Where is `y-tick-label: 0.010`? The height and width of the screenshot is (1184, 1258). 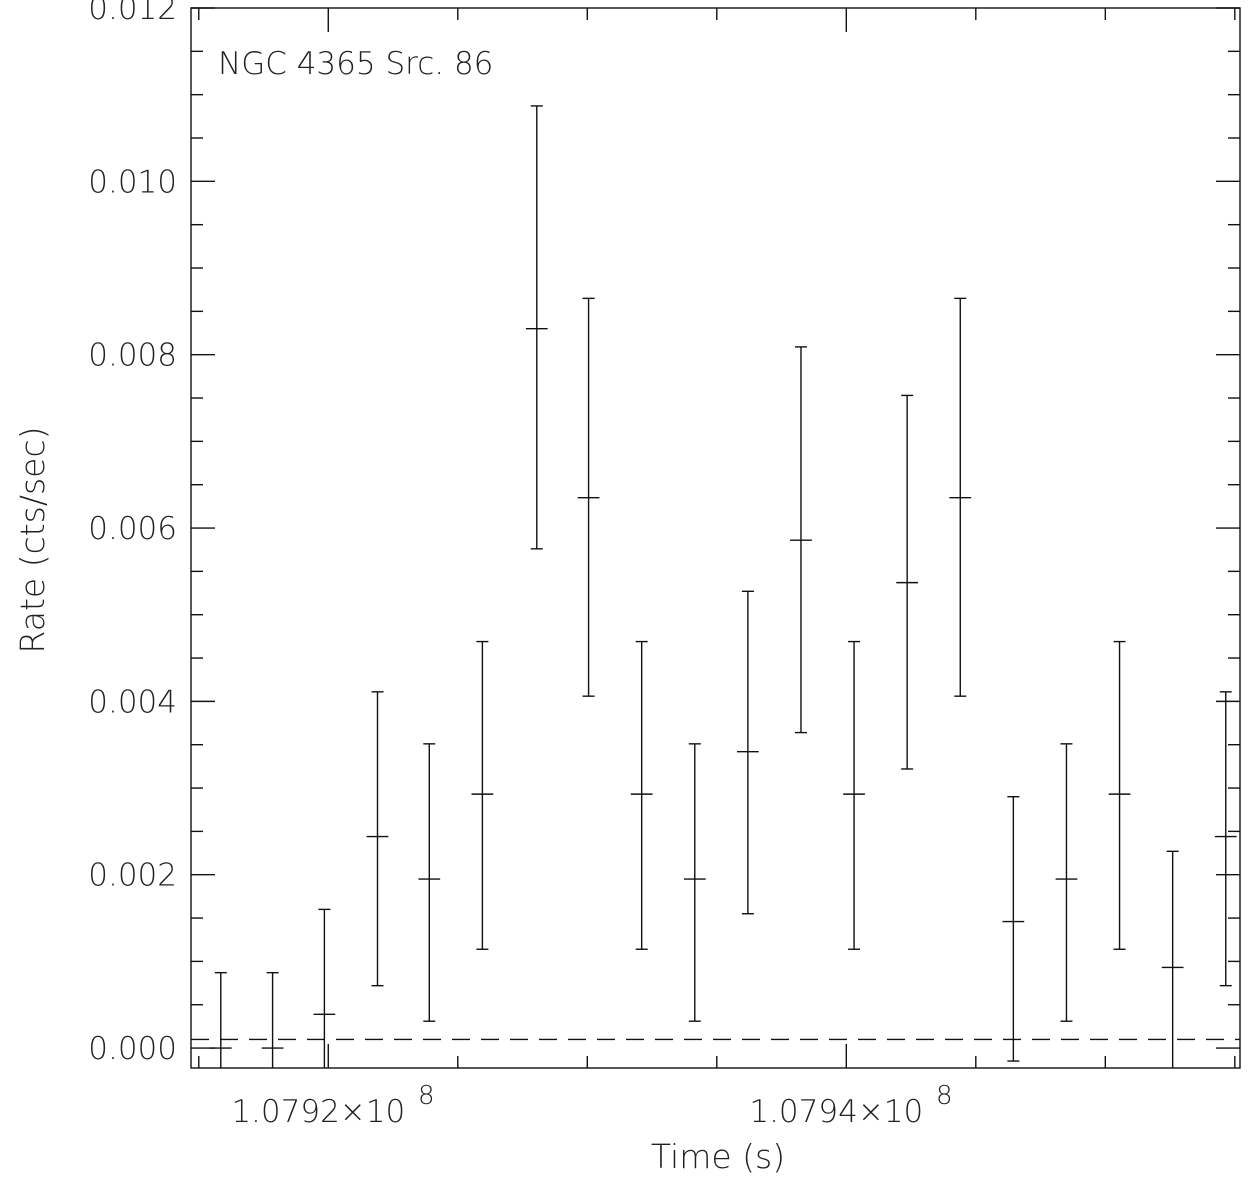
y-tick-label: 0.010 is located at coordinates (132, 182).